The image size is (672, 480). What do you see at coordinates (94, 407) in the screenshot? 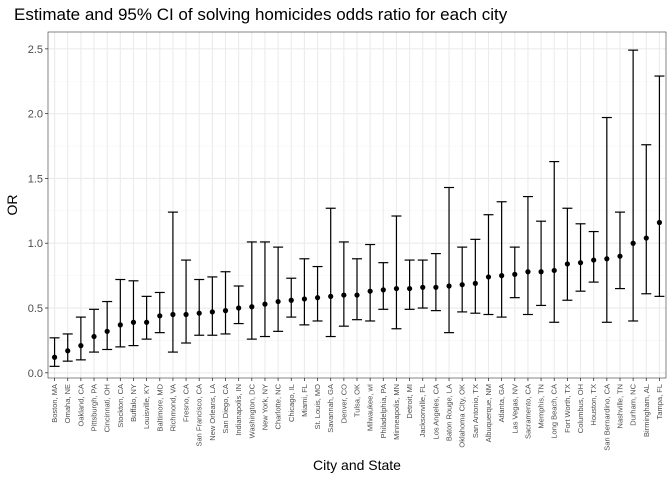
I see `x-tick-label: Pittsburgh, PA` at bounding box center [94, 407].